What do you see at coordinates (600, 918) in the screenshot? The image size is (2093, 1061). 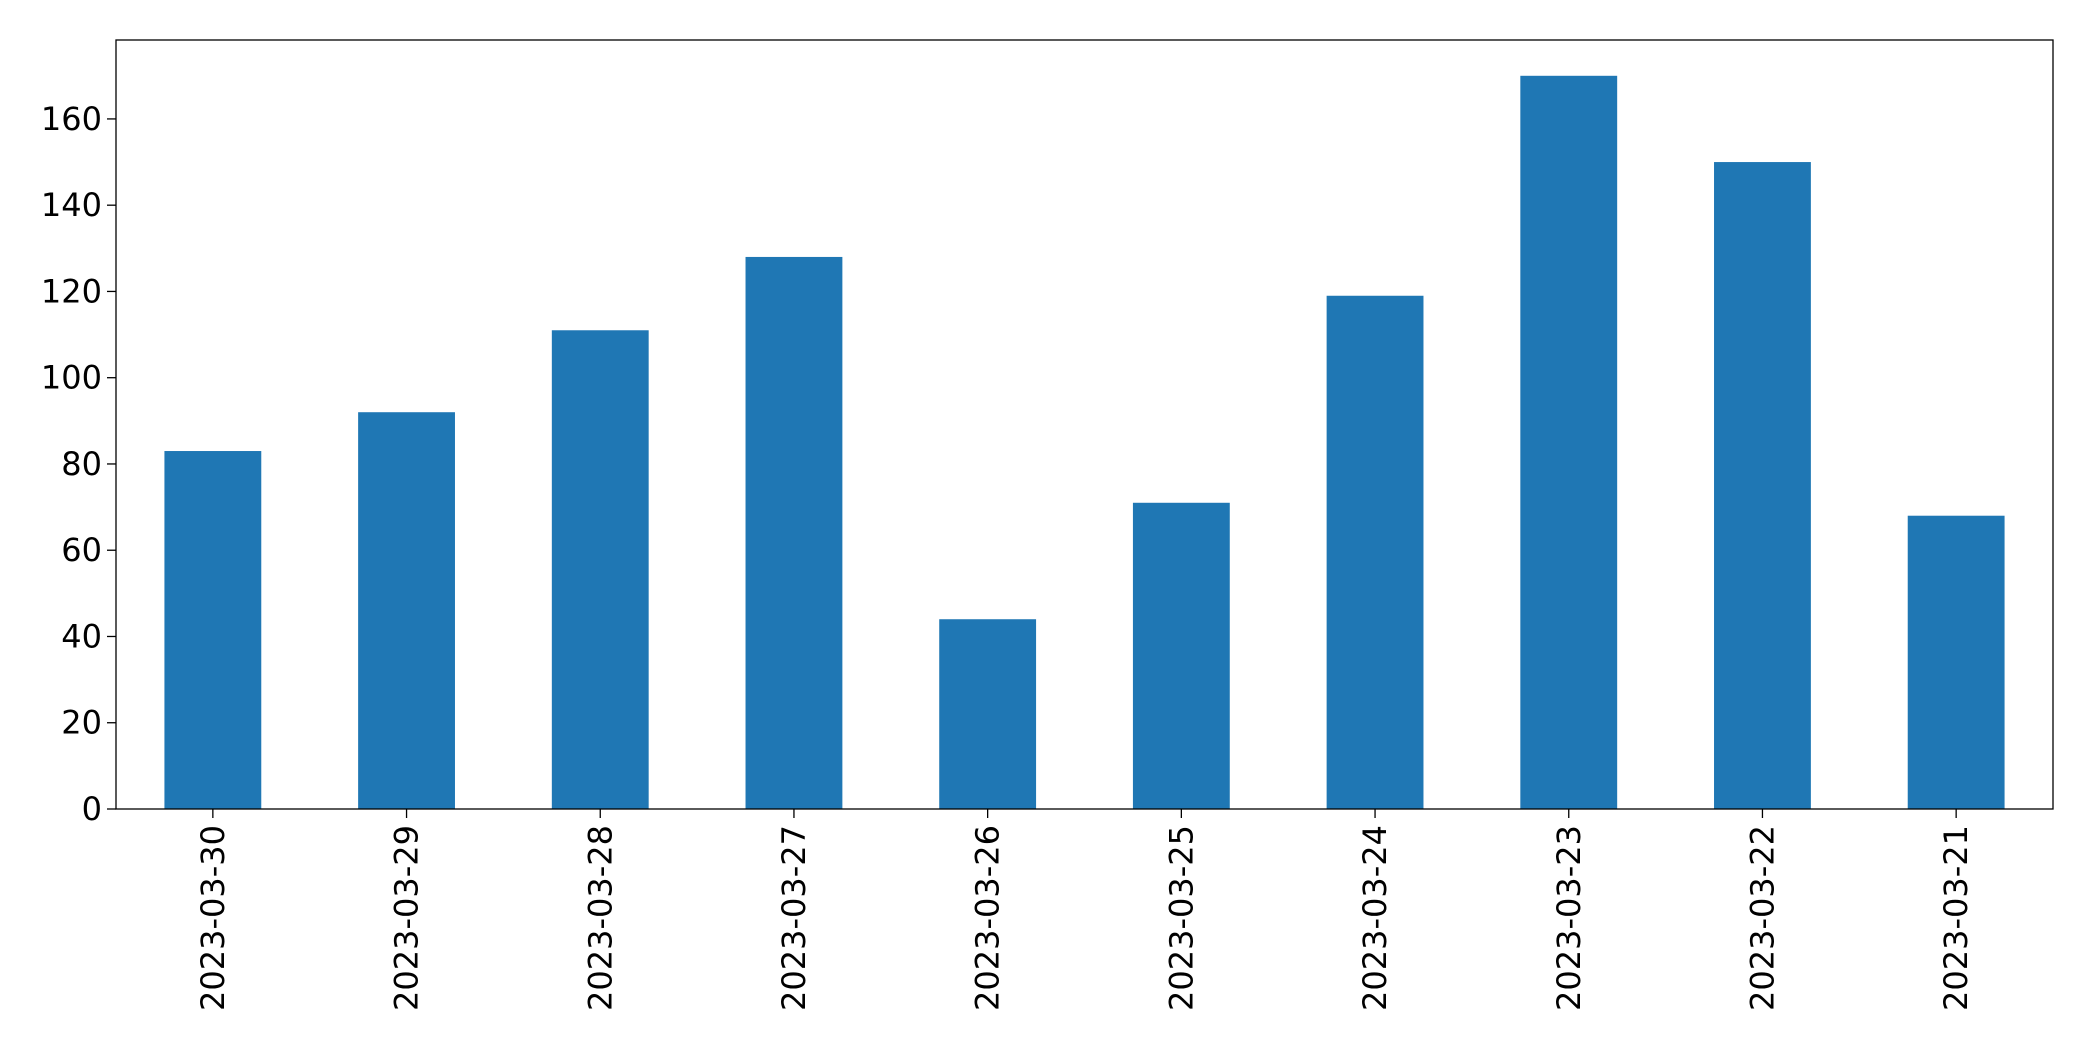 I see `x-tick-label: 2023-03-28` at bounding box center [600, 918].